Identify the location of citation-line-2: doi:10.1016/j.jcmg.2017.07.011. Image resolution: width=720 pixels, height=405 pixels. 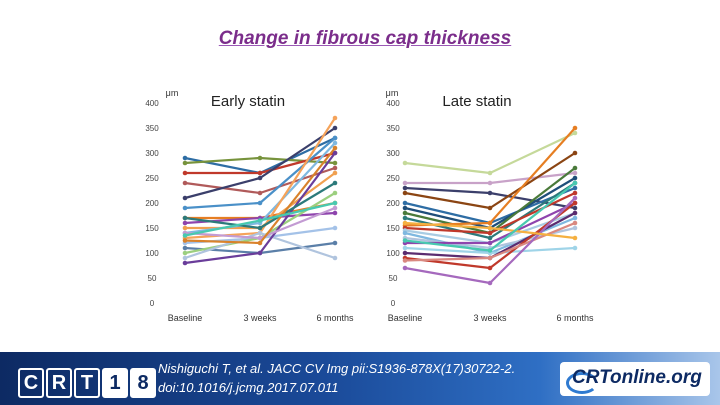
(248, 387).